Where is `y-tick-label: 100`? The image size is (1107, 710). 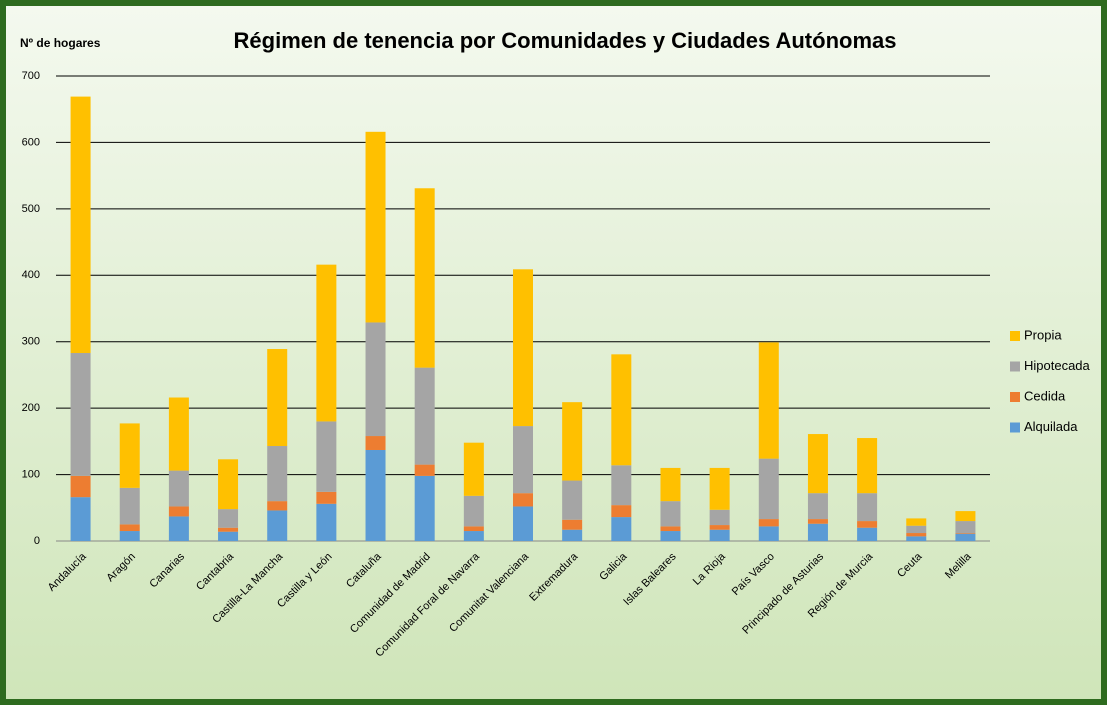 y-tick-label: 100 is located at coordinates (31, 474).